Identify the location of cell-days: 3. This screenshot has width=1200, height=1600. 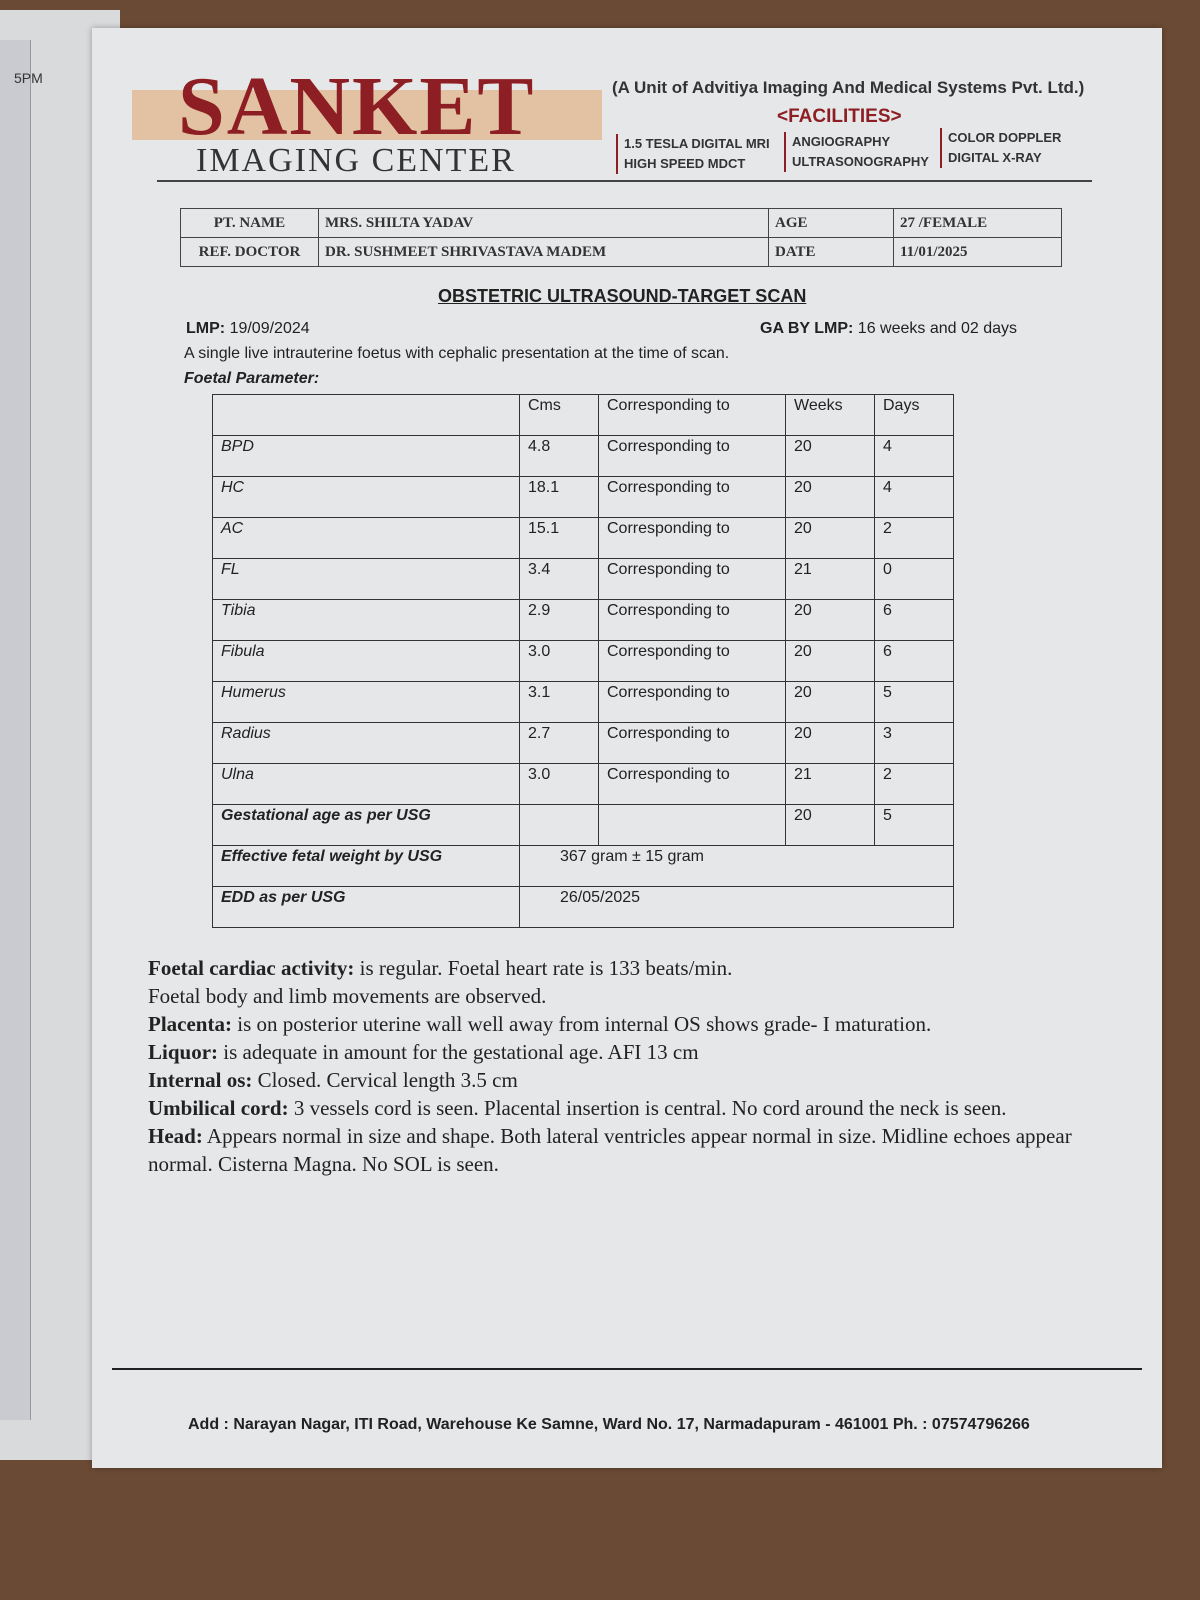
(914, 743).